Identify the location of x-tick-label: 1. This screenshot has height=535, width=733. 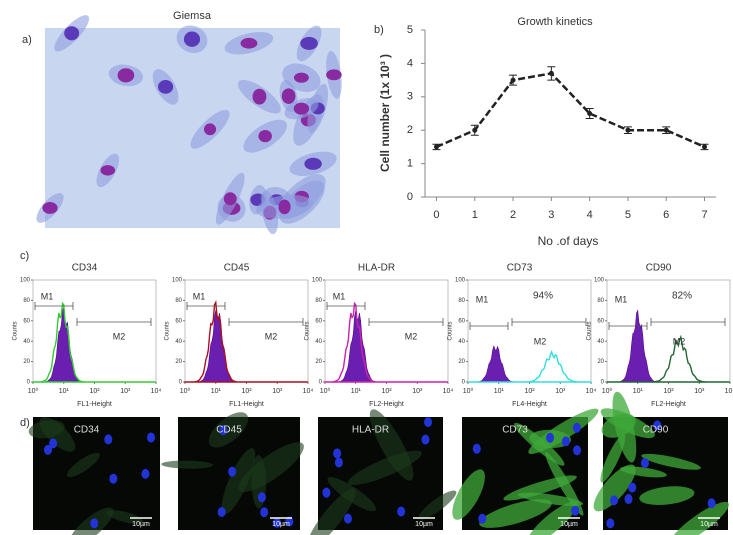
(475, 215).